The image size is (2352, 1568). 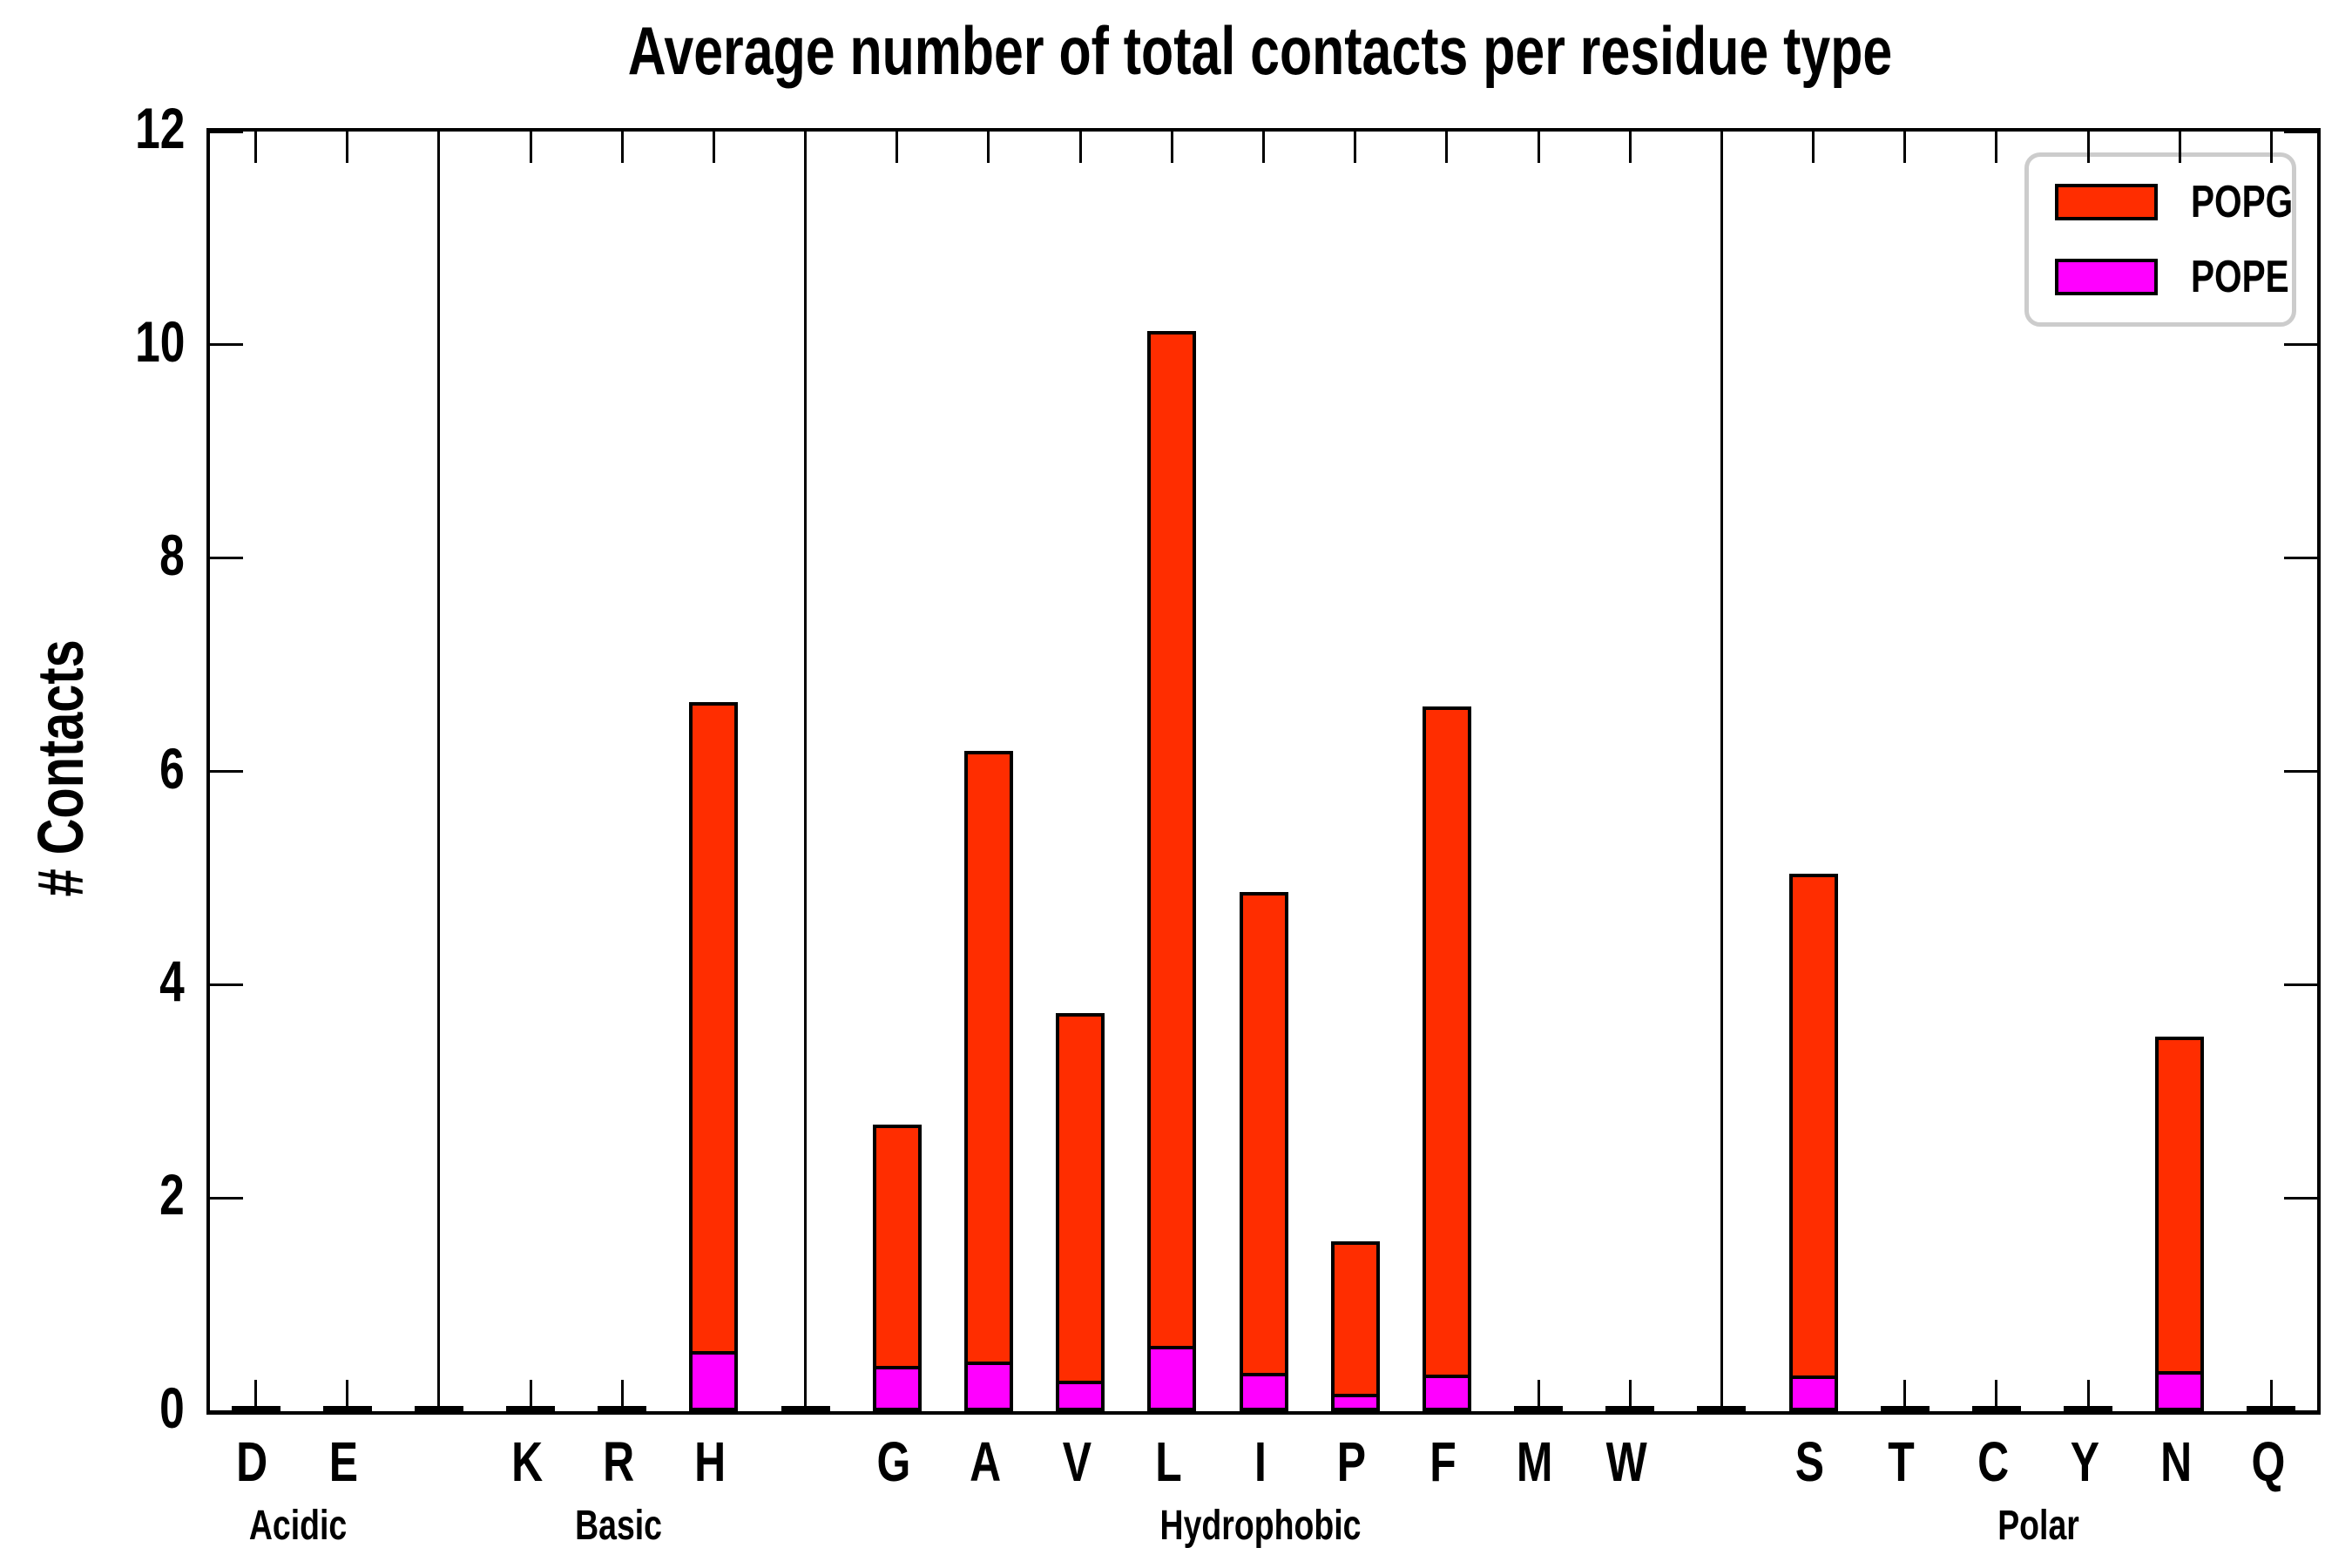 I want to click on bar-V-popg, so click(x=1080, y=1199).